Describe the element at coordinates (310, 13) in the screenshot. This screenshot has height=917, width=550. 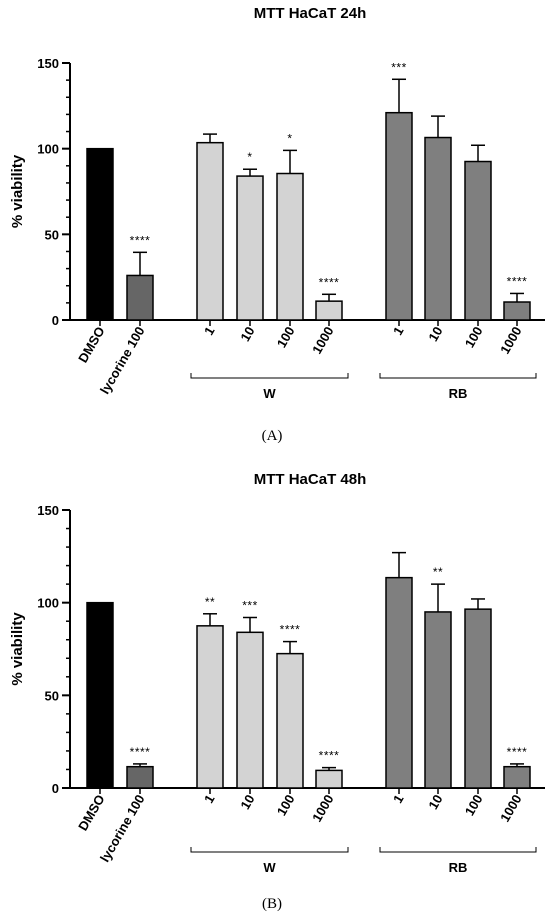
I see `chart-title: MTT HaCaT 24h` at that location.